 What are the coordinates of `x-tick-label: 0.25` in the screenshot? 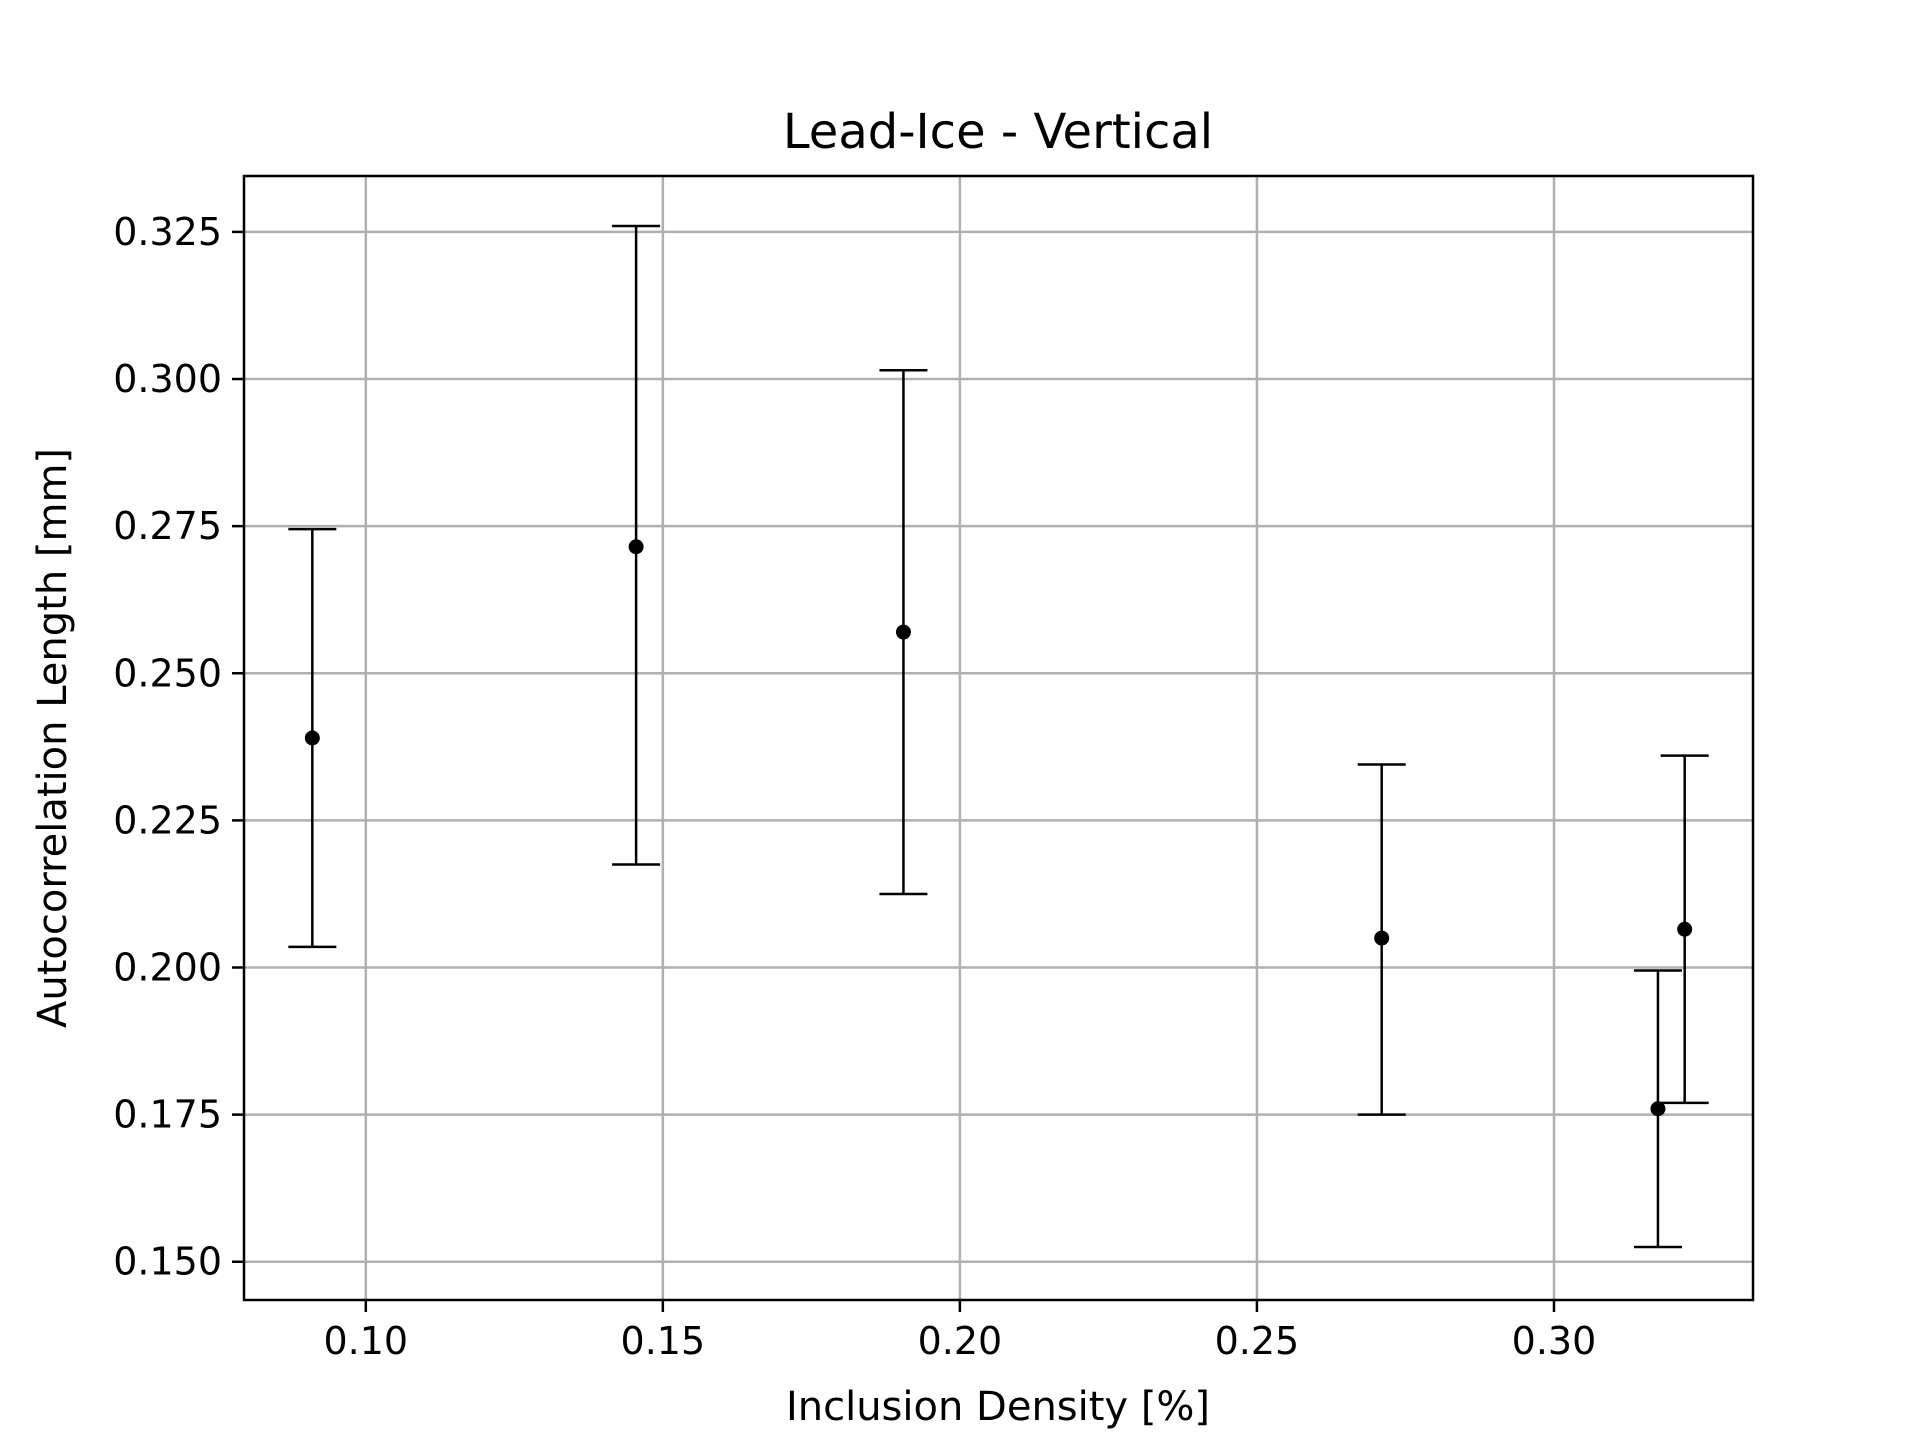 It's located at (1257, 1341).